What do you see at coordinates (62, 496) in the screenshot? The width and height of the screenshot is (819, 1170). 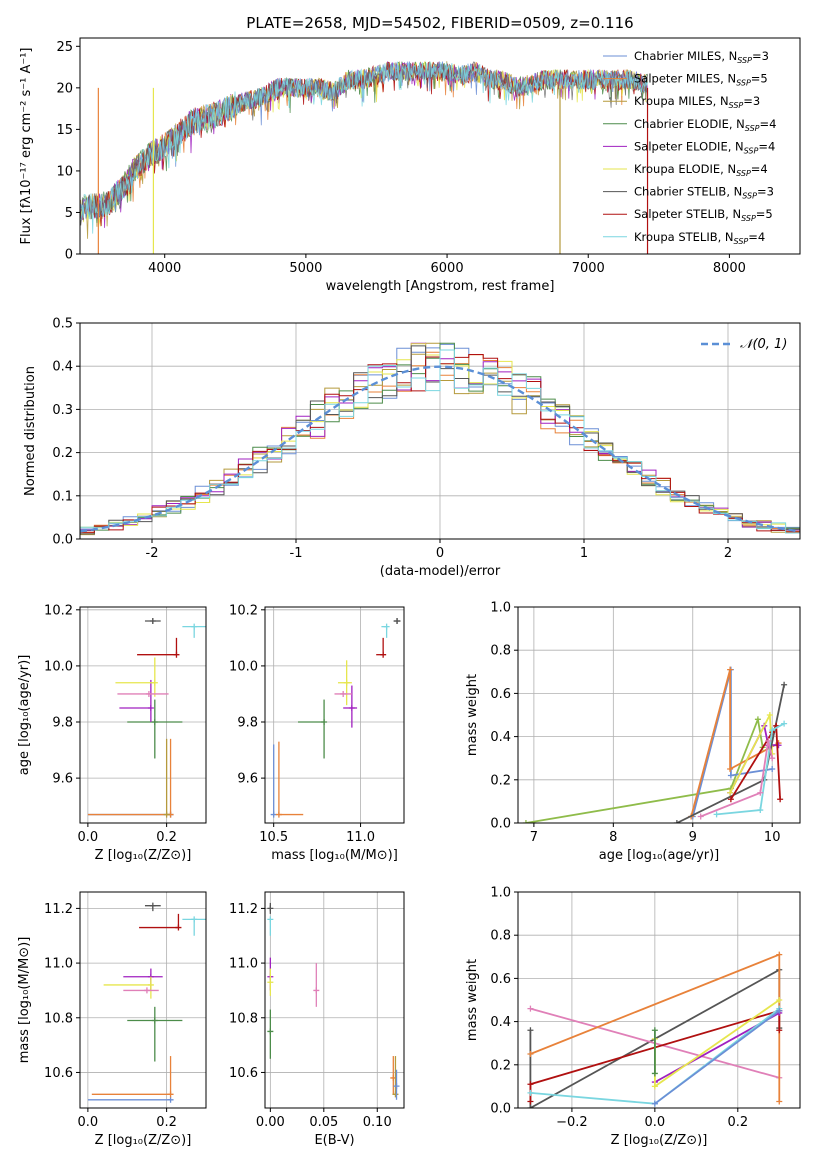 I see `y-tick-label: 0.1` at bounding box center [62, 496].